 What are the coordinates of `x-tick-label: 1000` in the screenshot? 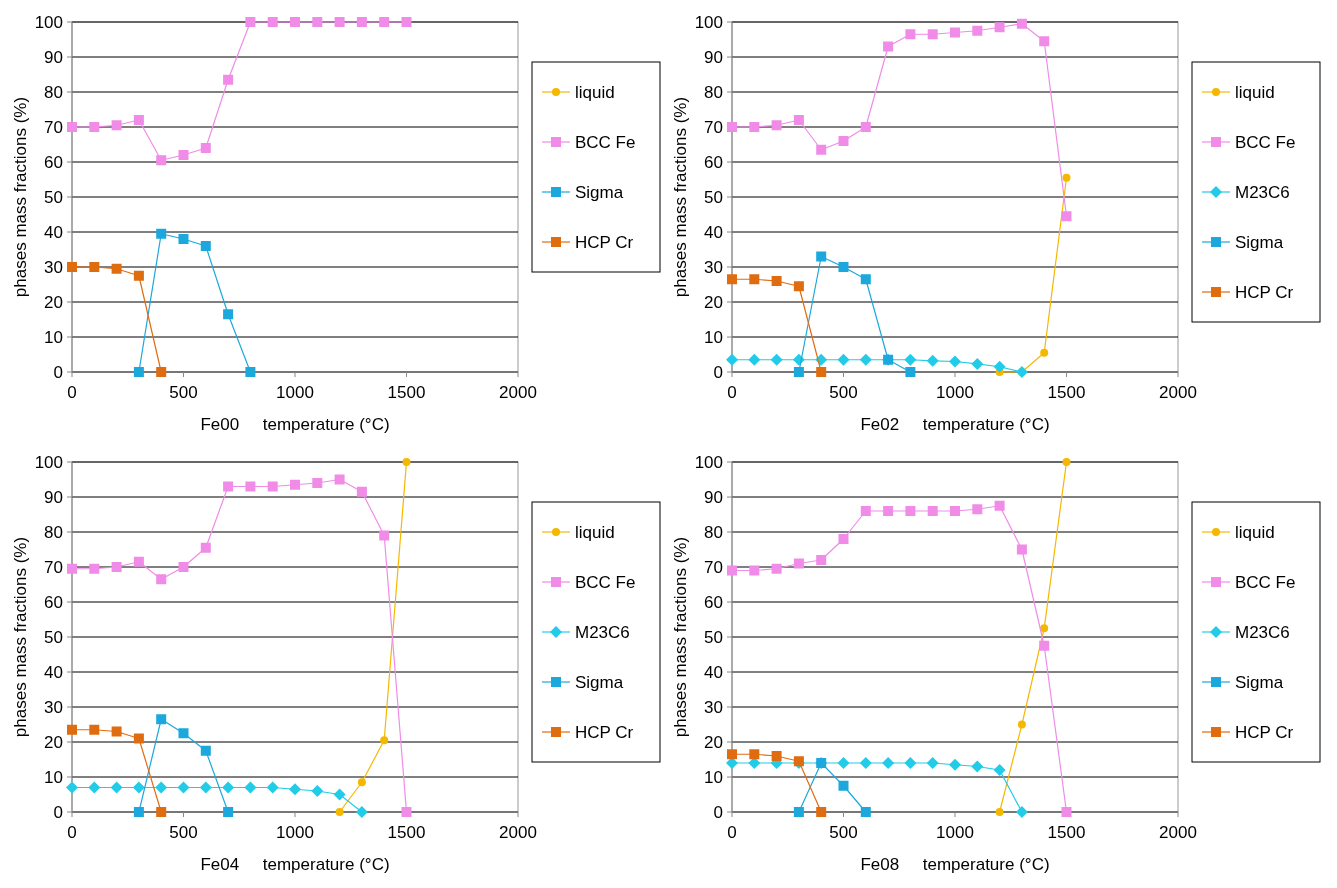 It's located at (295, 832).